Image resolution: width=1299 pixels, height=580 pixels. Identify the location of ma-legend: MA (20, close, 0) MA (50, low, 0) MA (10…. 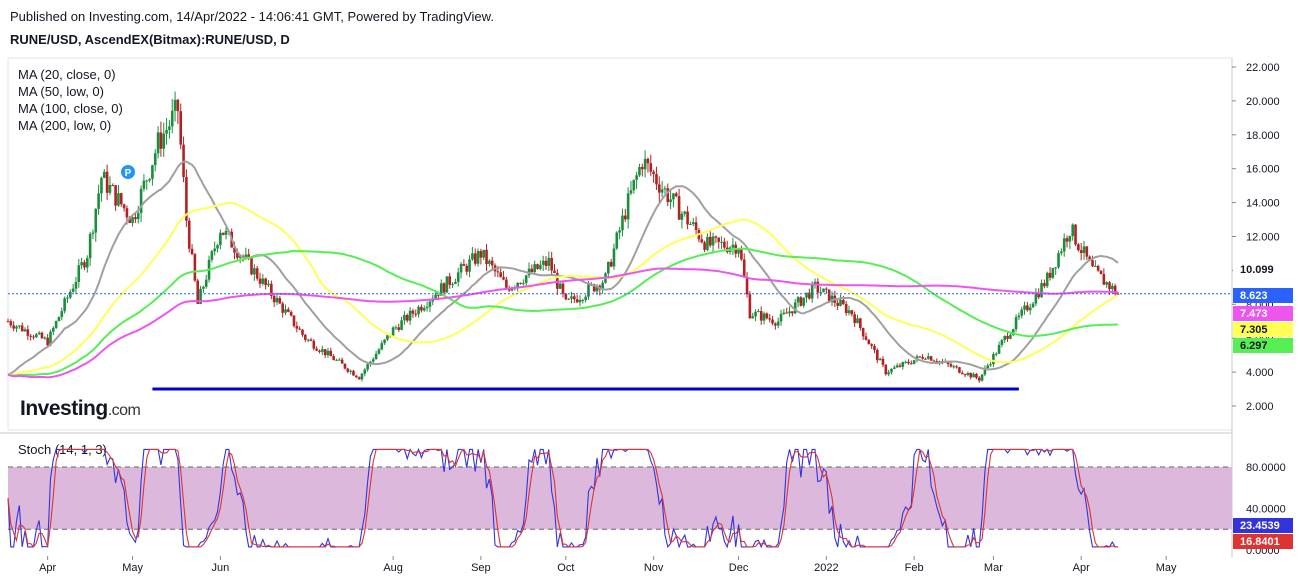
(70, 100).